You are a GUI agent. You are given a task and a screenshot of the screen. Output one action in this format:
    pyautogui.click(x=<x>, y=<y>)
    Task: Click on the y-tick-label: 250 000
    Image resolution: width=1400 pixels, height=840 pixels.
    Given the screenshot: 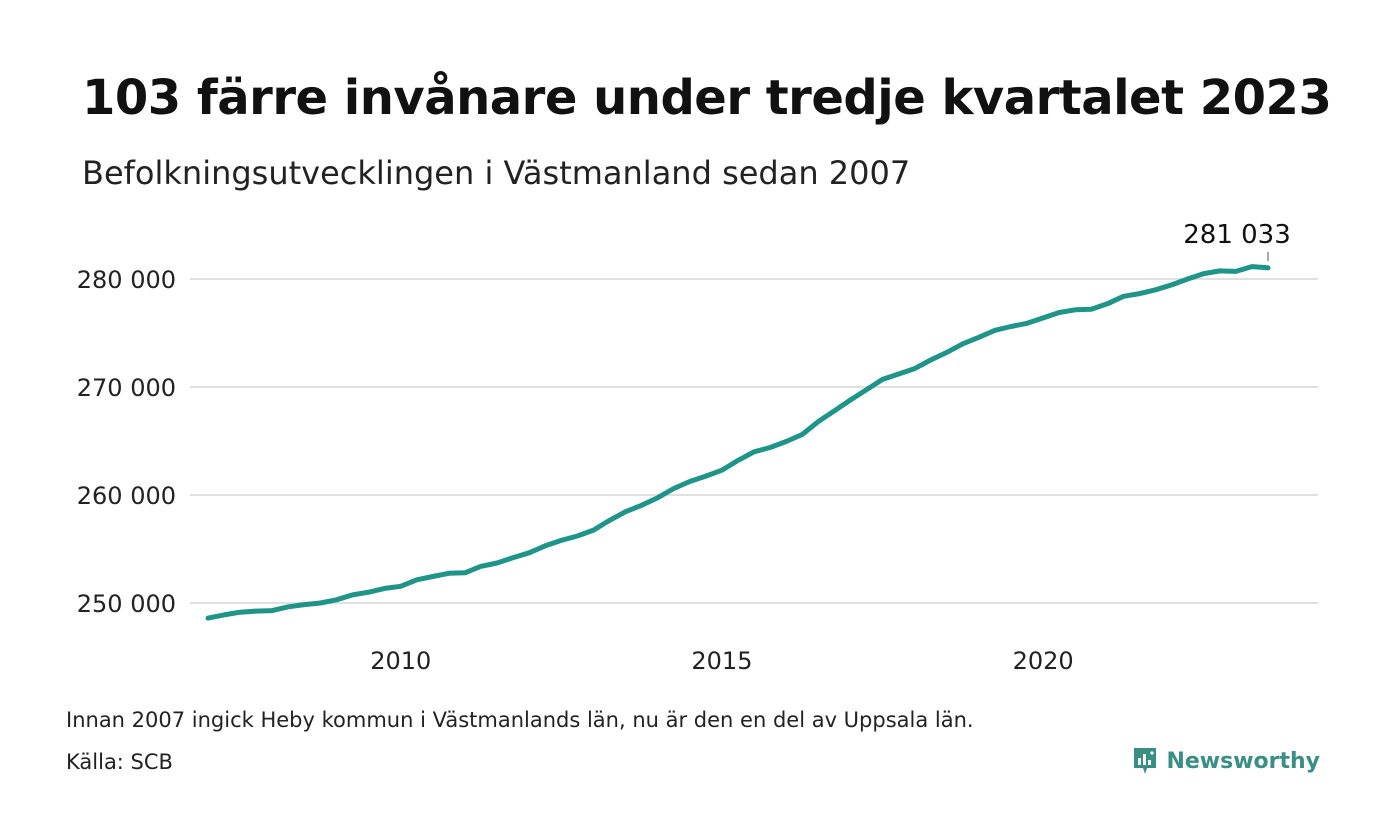 What is the action you would take?
    pyautogui.click(x=126, y=604)
    